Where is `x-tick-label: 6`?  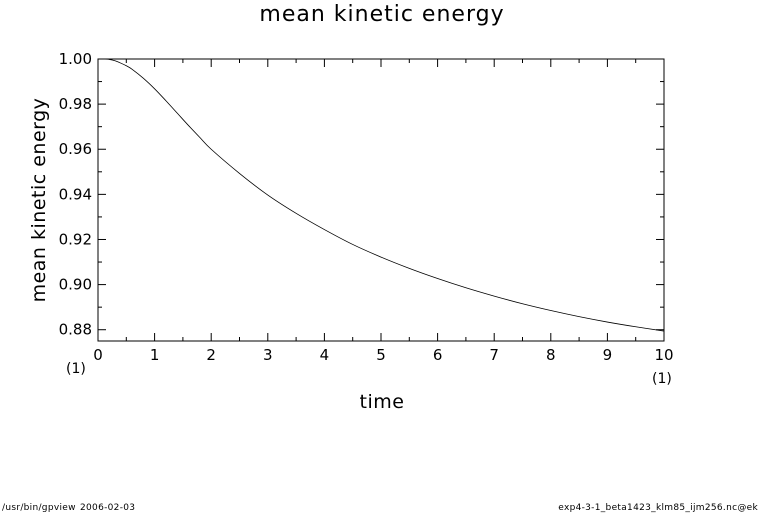 x-tick-label: 6 is located at coordinates (438, 355).